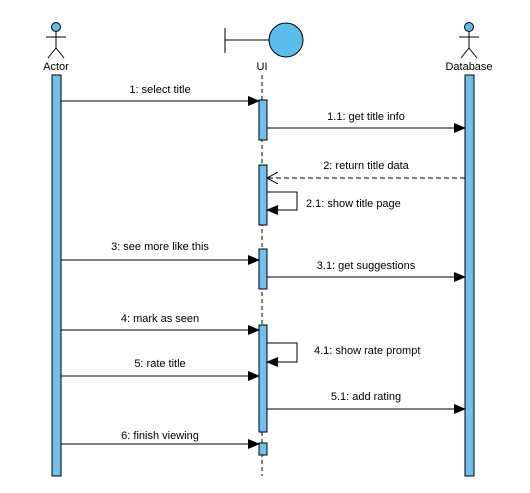 The height and width of the screenshot is (493, 530). I want to click on message-label: 2.1: show title page, so click(353, 204).